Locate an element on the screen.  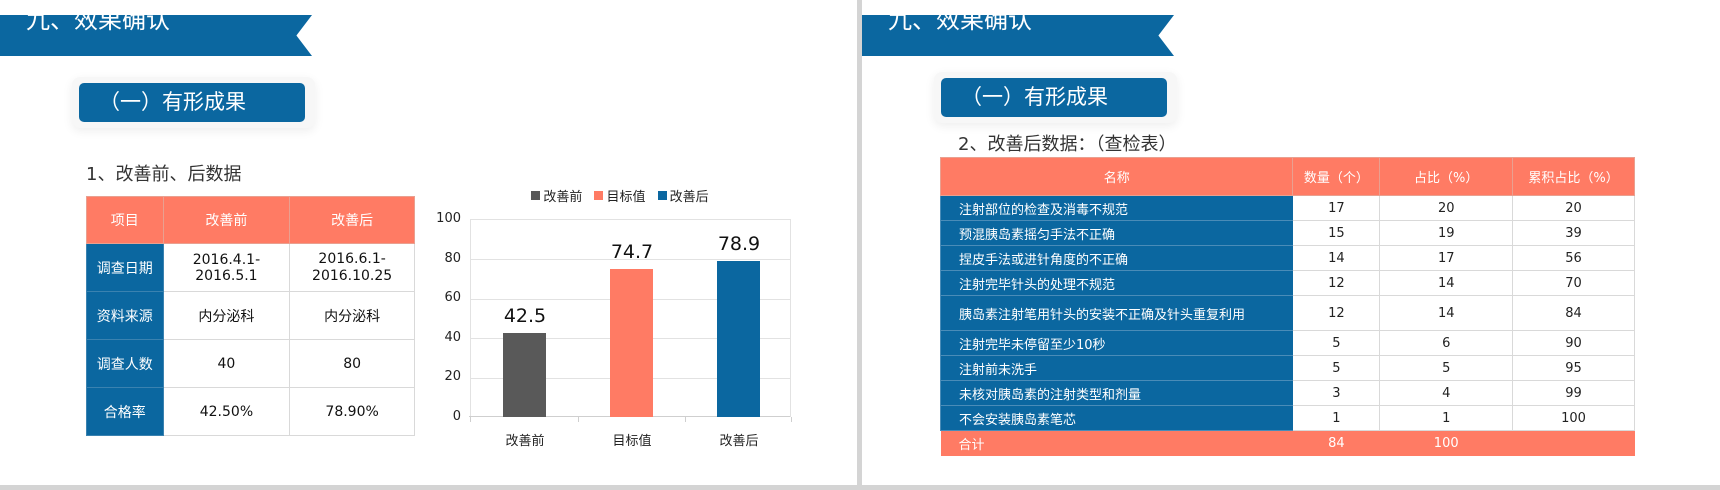
y-tick: 100 is located at coordinates (448, 218).